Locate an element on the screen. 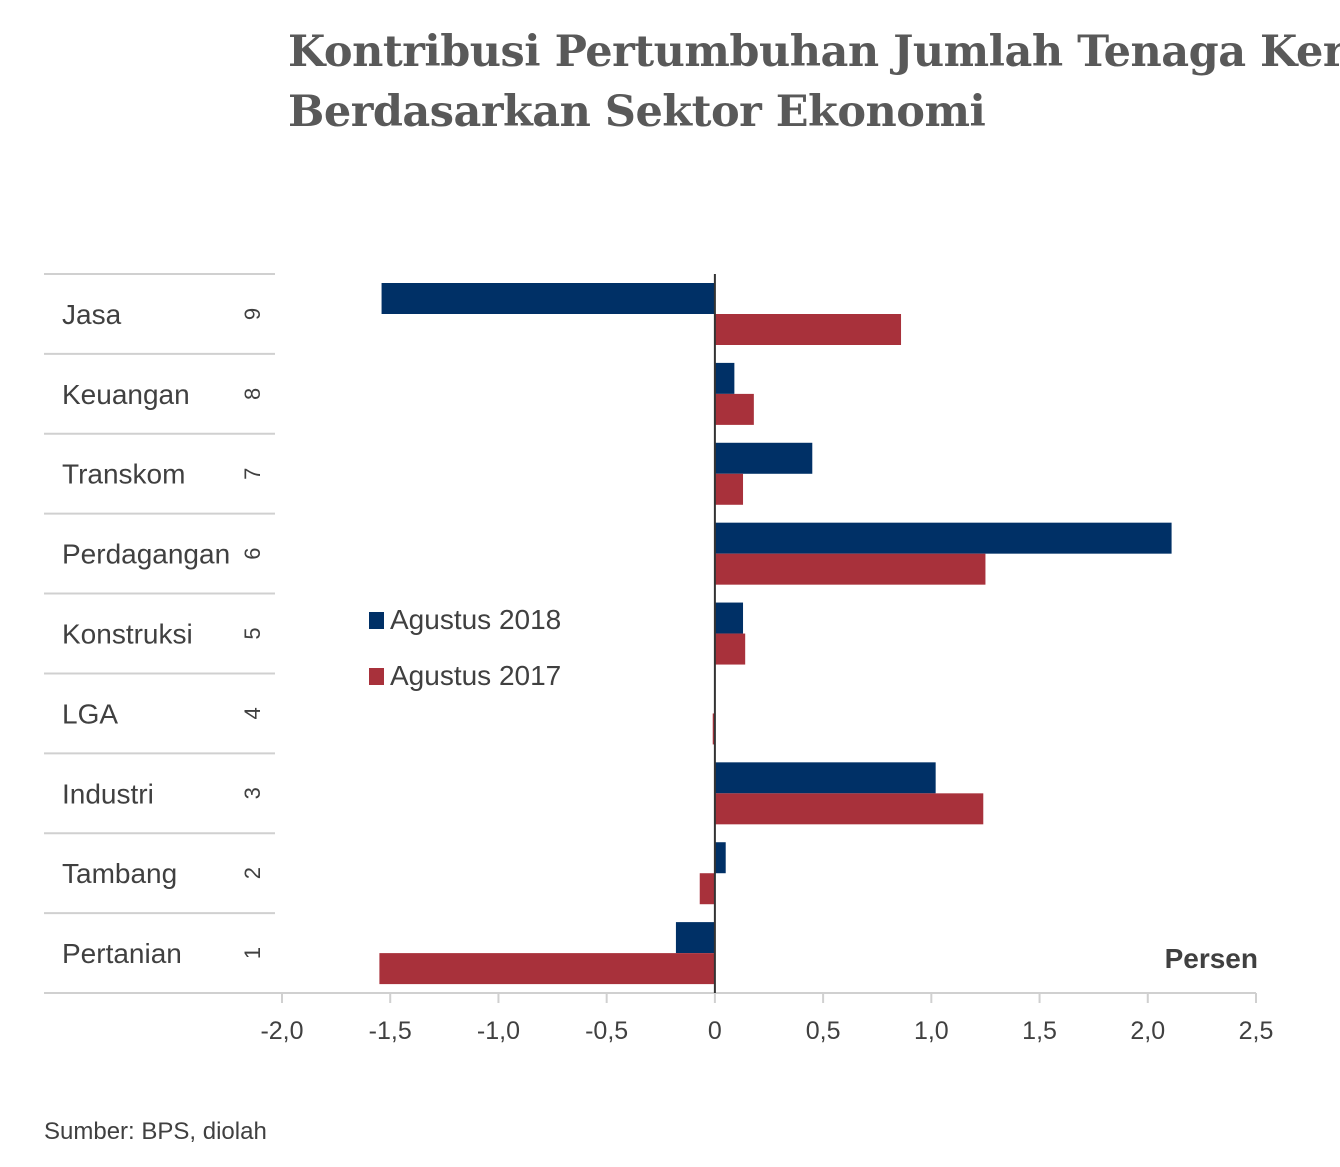 The height and width of the screenshot is (1167, 1340). x-tick-label: -1,5 is located at coordinates (390, 1031).